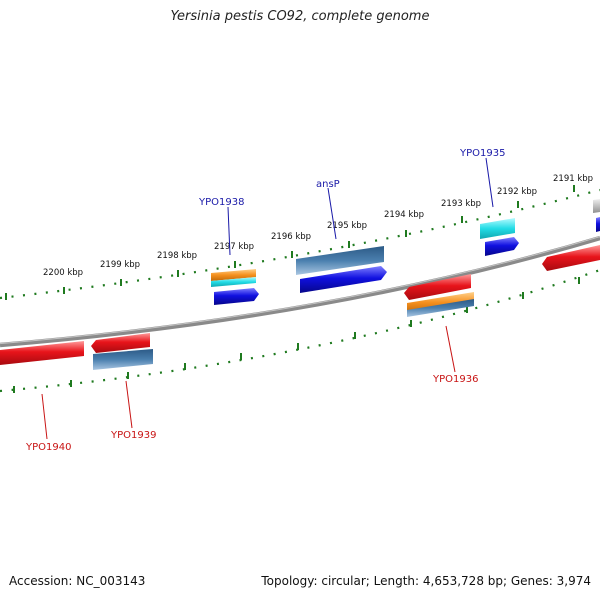 This screenshot has height=600, width=600. What do you see at coordinates (455, 379) in the screenshot?
I see `gene-label-reverse: YPO1936` at bounding box center [455, 379].